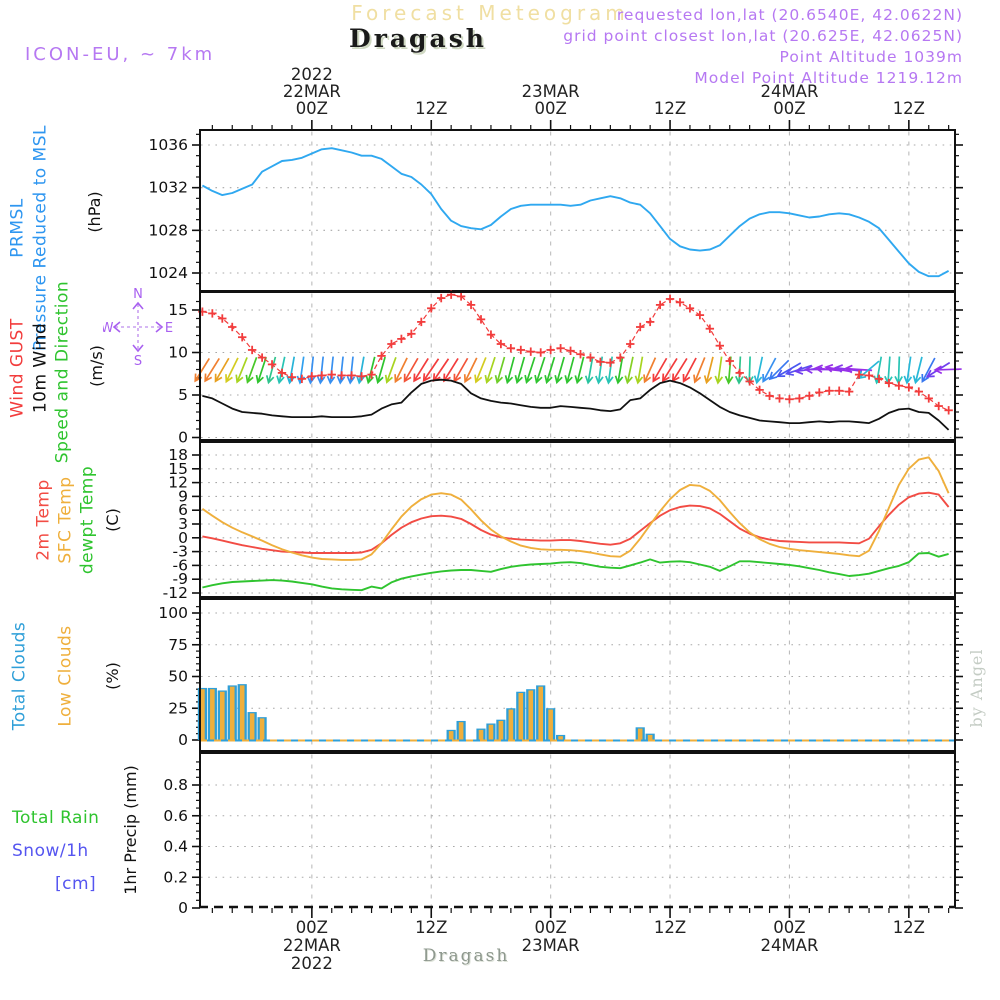  I want to click on pressure-ytick-label: 1032, so click(168, 188).